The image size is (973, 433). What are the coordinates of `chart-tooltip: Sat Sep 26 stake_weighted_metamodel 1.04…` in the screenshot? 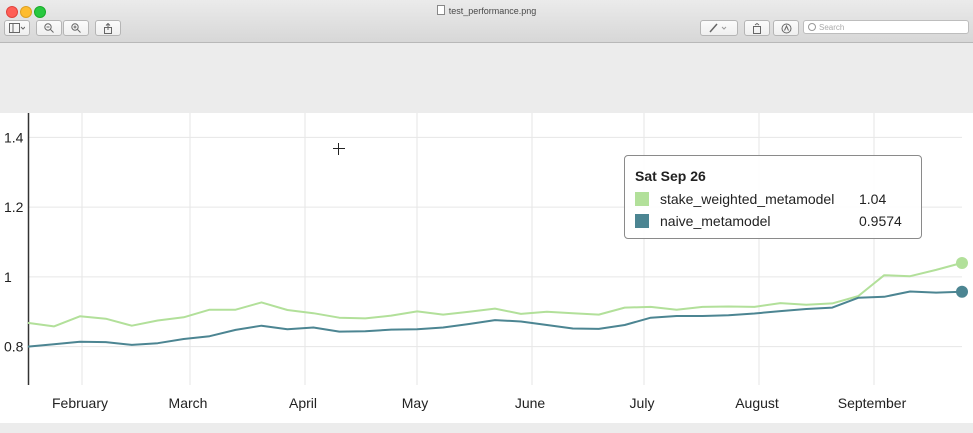 It's located at (773, 197).